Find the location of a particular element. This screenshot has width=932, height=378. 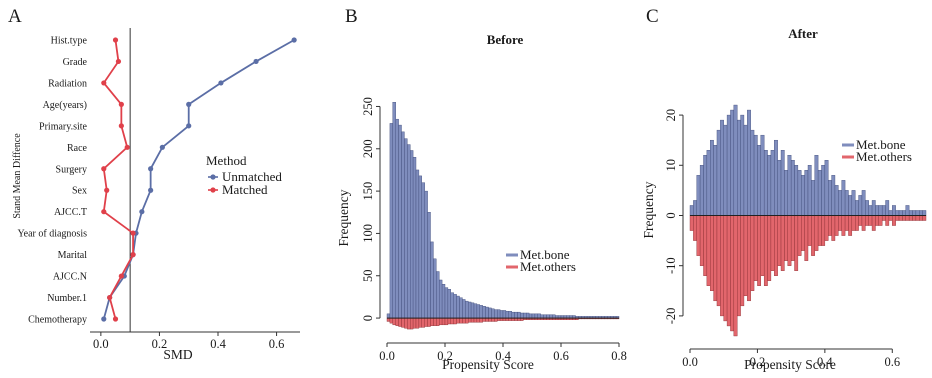

category-label: Primary.site is located at coordinates (63, 126).